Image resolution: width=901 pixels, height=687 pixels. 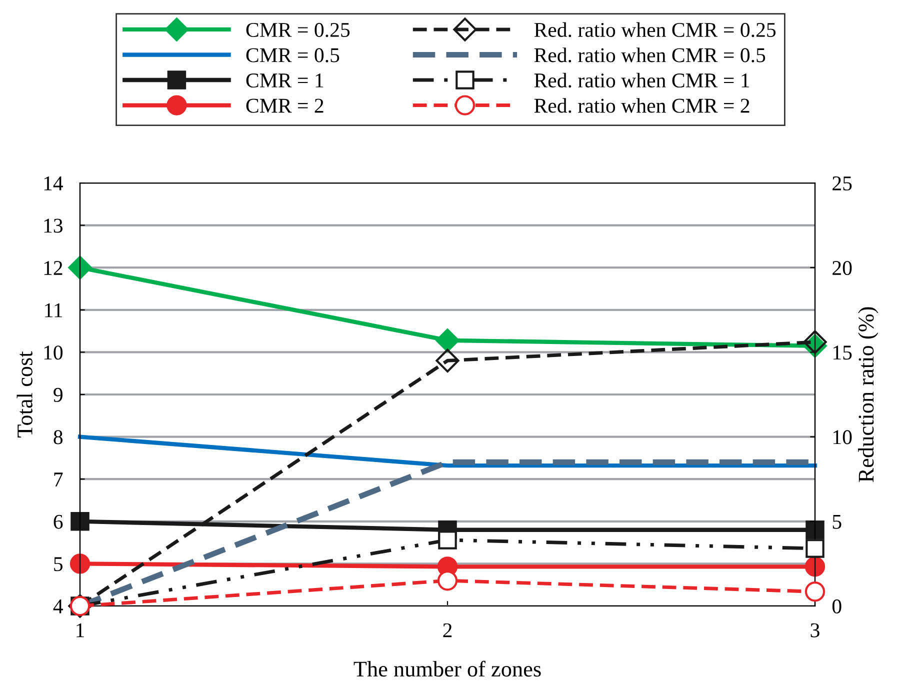 I want to click on x-tick-label: 2, so click(x=447, y=630).